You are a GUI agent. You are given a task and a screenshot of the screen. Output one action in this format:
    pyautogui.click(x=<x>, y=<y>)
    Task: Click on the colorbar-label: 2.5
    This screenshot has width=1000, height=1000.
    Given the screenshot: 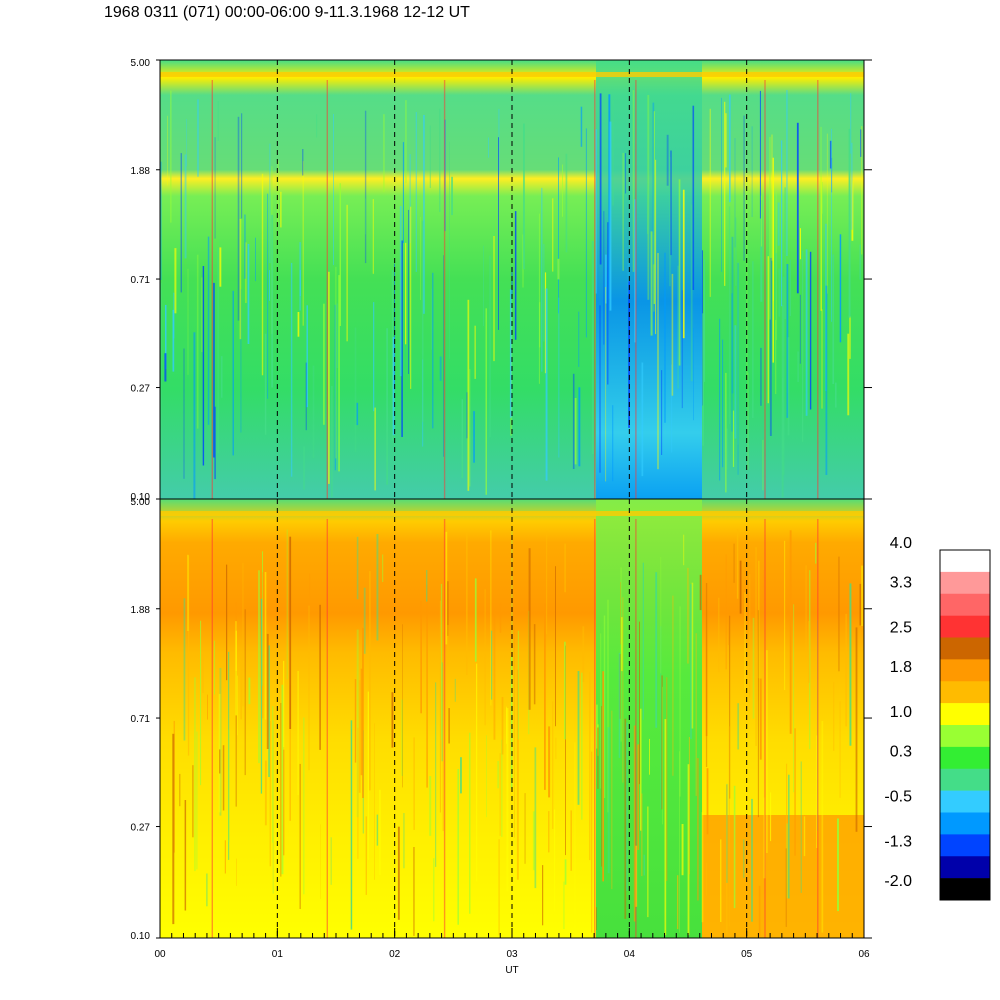 What is the action you would take?
    pyautogui.click(x=901, y=628)
    